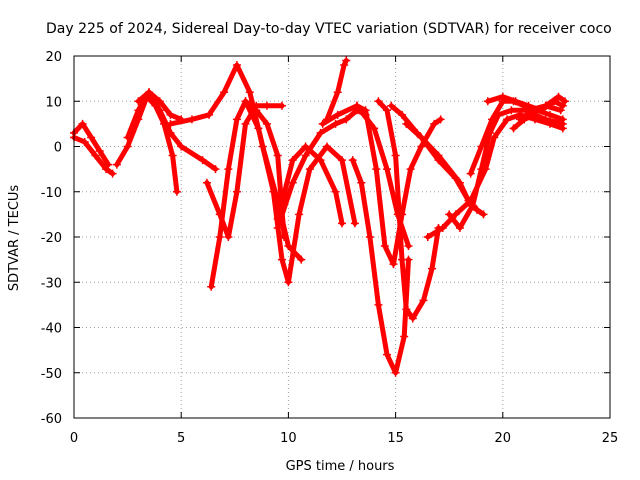 This screenshot has width=640, height=480. I want to click on y-tick-label: 10, so click(53, 102).